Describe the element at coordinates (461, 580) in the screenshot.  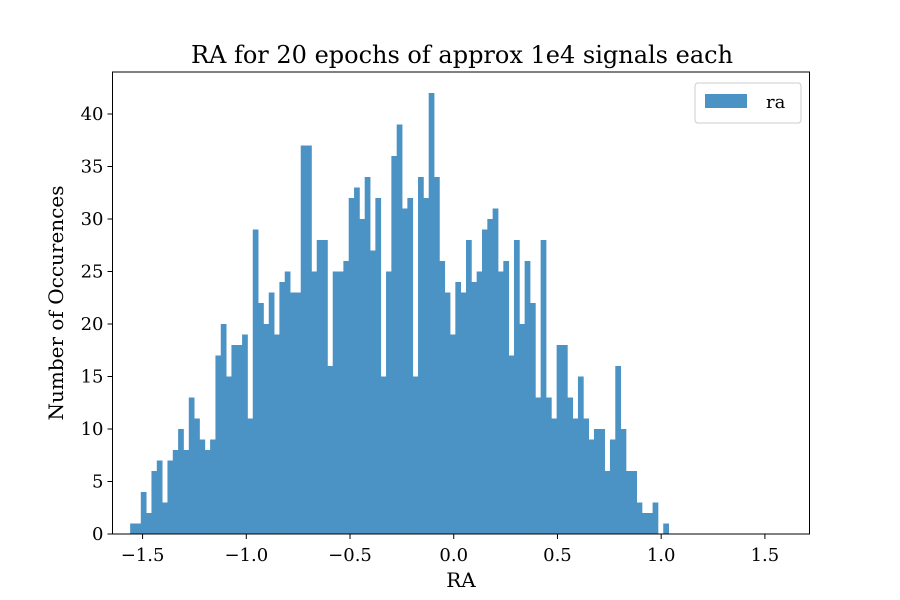
I see `x-axis-label: RA` at that location.